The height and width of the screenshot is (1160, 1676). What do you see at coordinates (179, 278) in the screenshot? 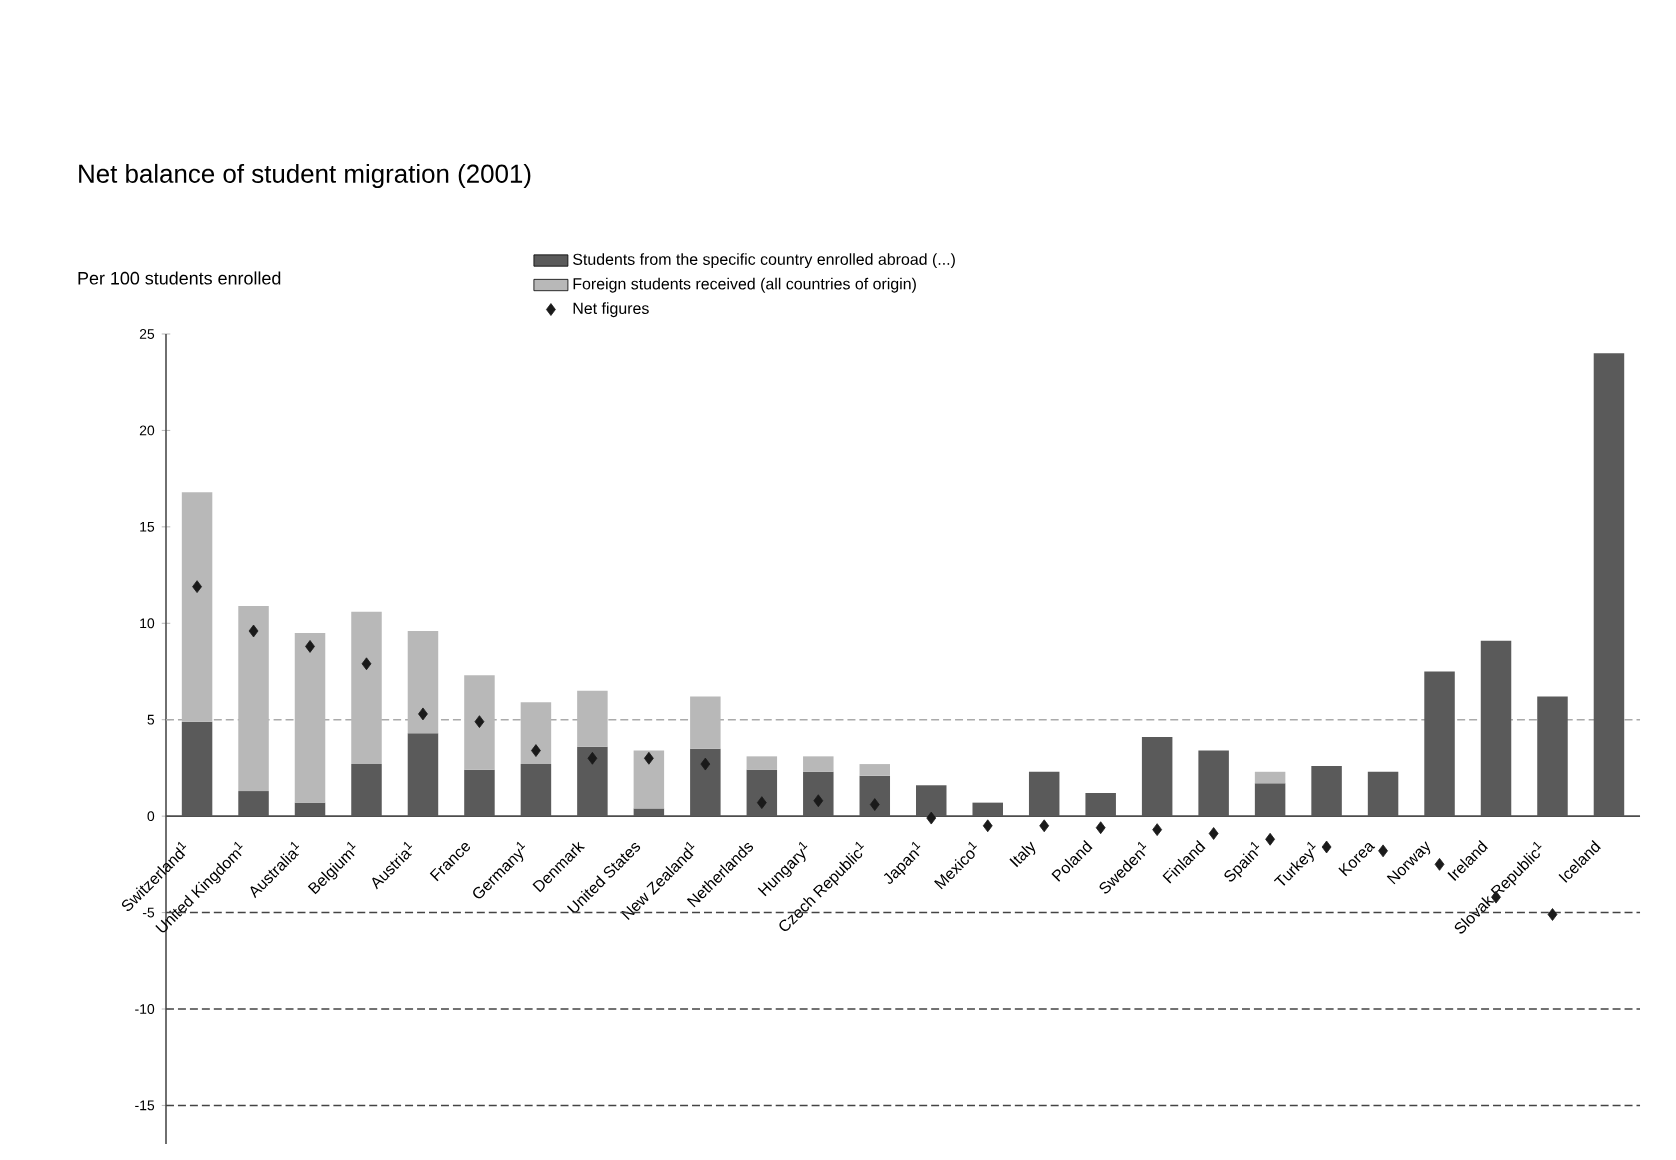
I see `y-axis-title: Per 100 students enrolled` at bounding box center [179, 278].